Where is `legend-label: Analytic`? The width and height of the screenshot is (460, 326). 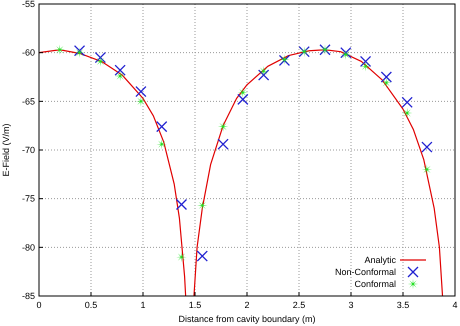
legend-label: Analytic is located at coordinates (380, 260).